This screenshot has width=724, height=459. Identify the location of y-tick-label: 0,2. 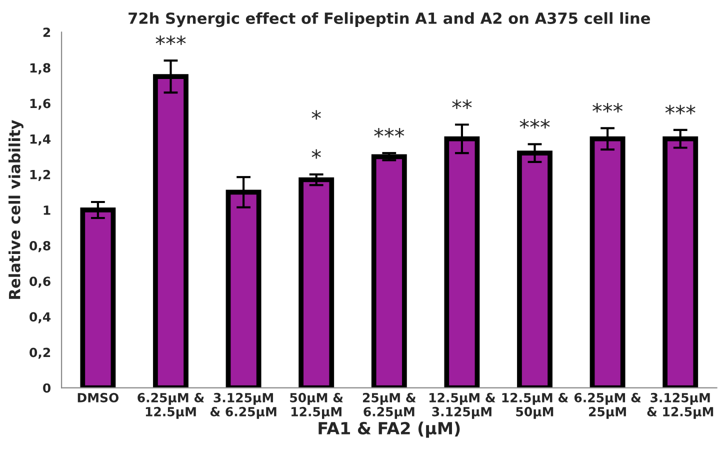
(40, 353).